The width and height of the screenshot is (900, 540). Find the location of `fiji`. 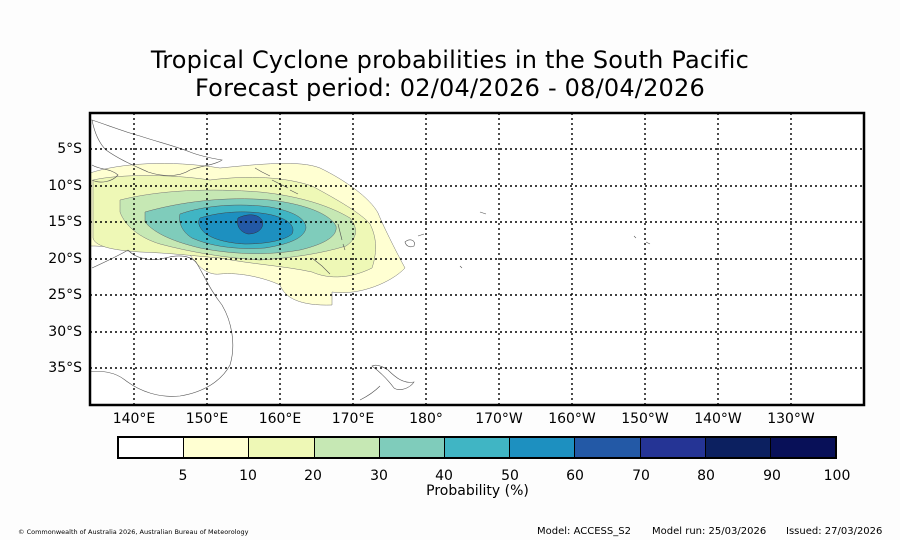

fiji is located at coordinates (414, 240).